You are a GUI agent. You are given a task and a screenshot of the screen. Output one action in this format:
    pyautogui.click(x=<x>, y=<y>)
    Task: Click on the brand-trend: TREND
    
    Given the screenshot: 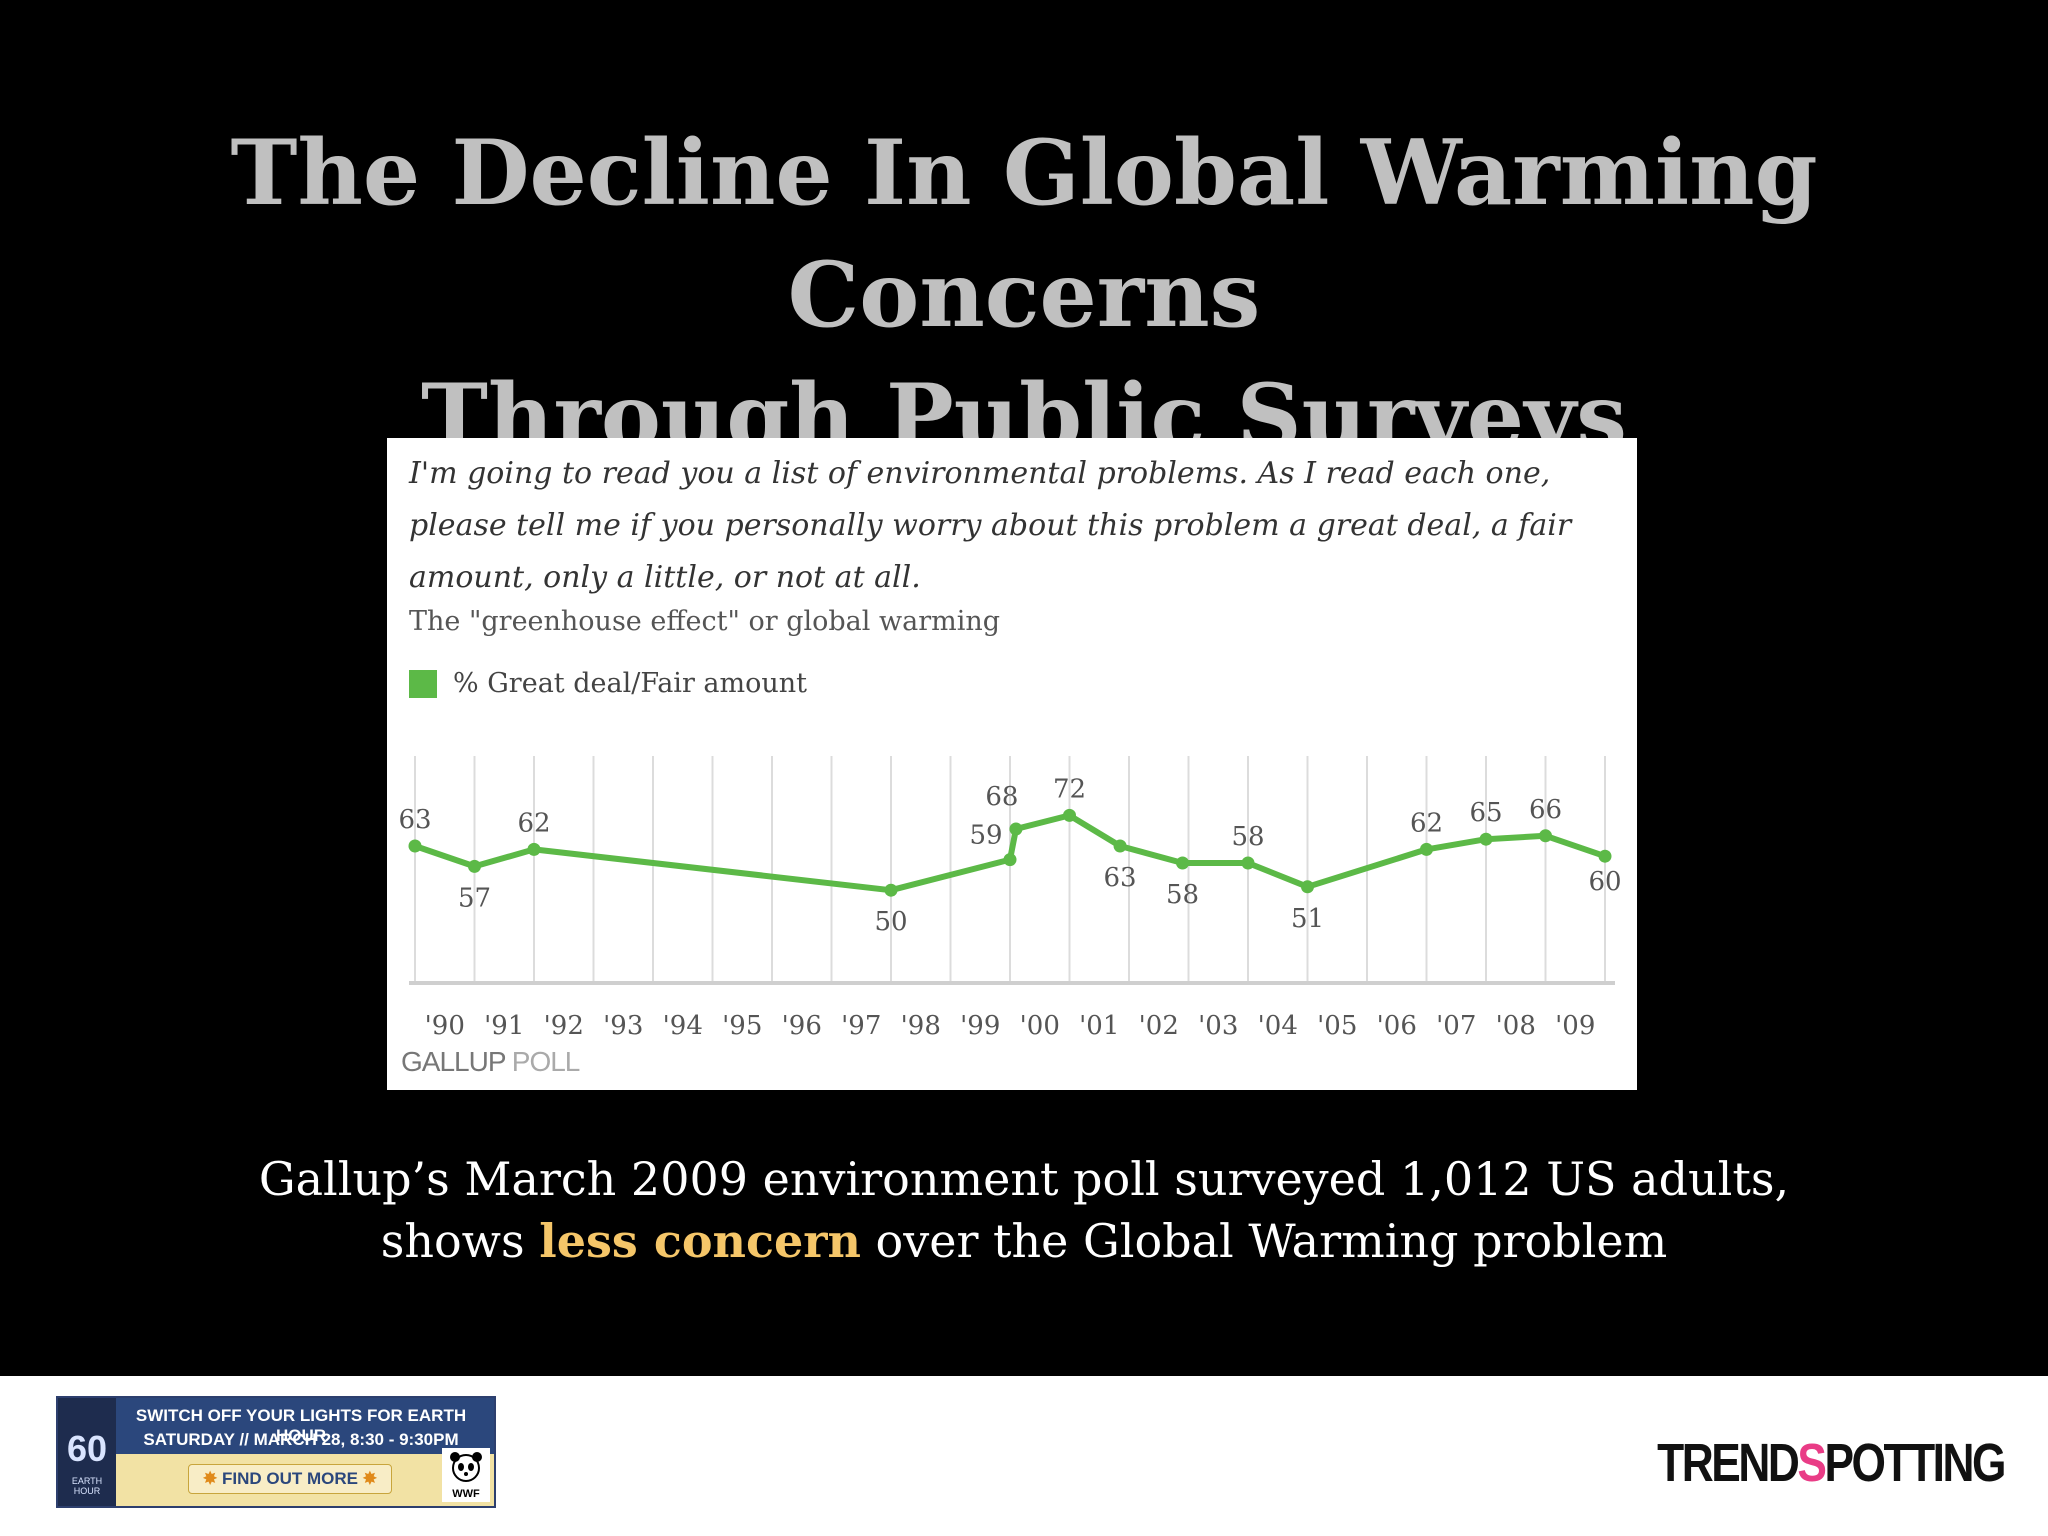 What is the action you would take?
    pyautogui.click(x=1728, y=1463)
    